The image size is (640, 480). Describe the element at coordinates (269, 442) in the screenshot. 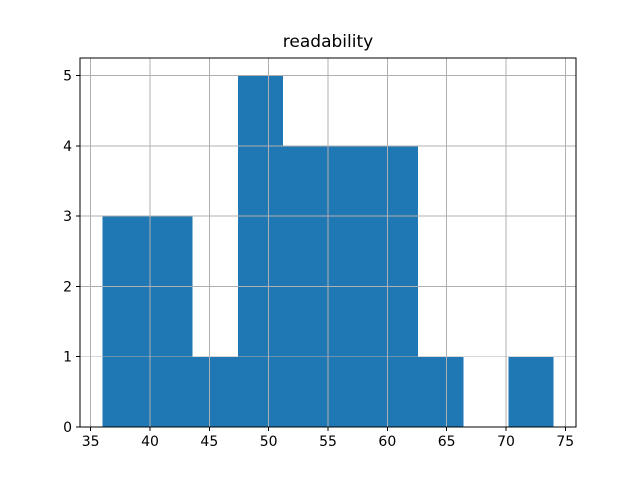

I see `x-tick-label: 50` at that location.